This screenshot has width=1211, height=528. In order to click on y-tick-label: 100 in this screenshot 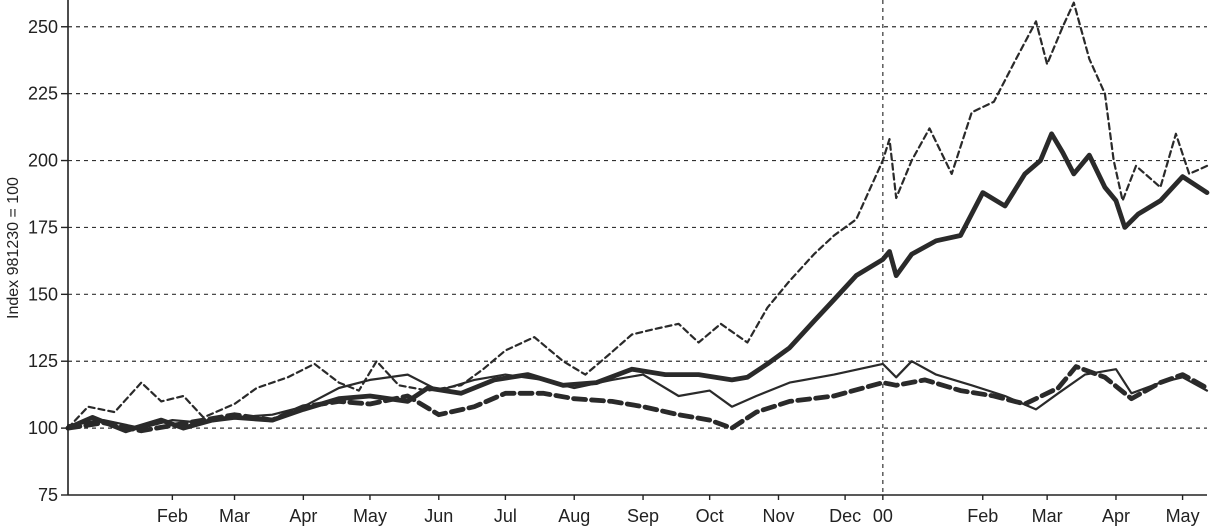, I will do `click(43, 428)`.